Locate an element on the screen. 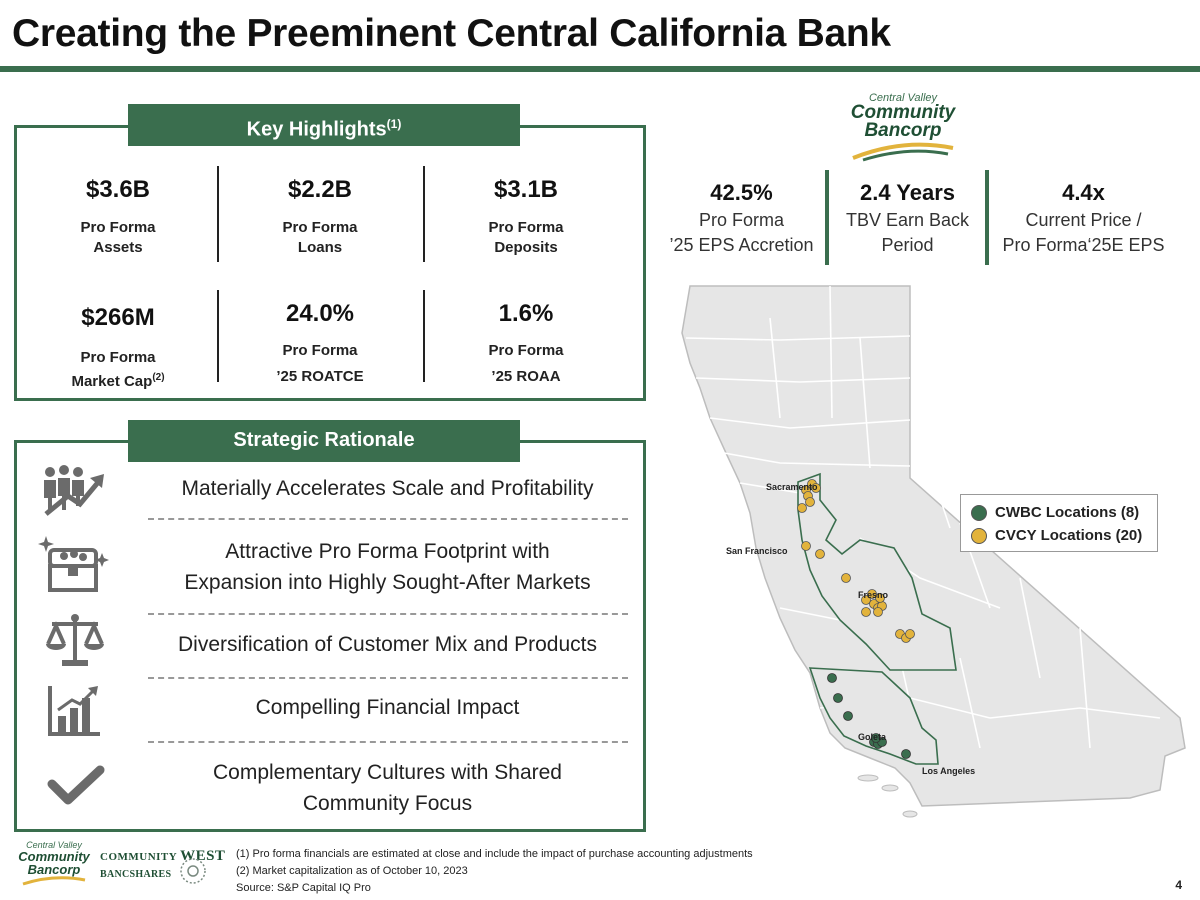  metric-label: Assets is located at coordinates (118, 247).